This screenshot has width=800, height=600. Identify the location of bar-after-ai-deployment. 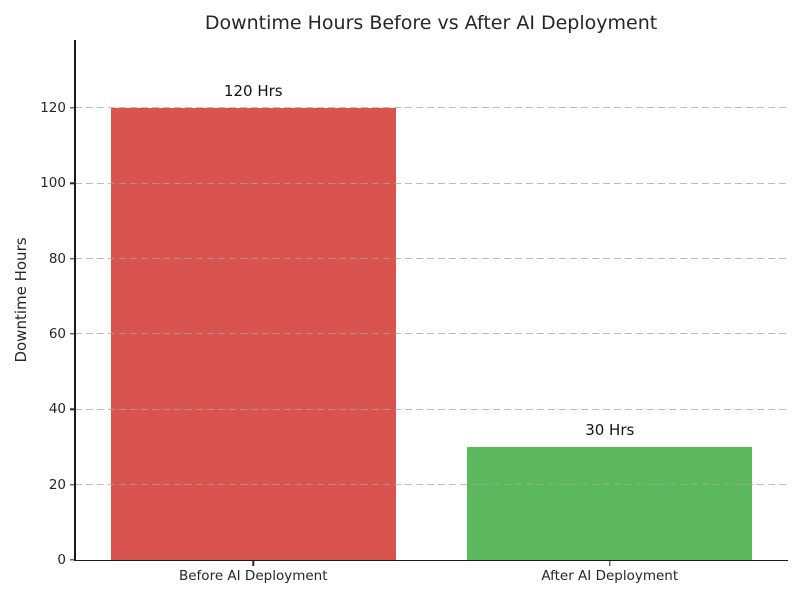
(610, 503).